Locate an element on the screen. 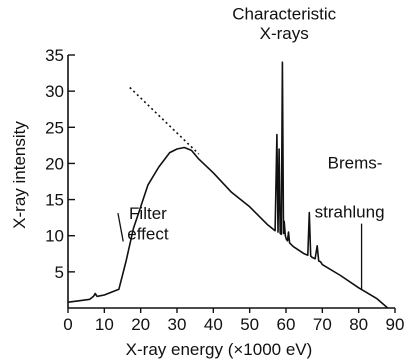 The width and height of the screenshot is (412, 363). x-tick-label: 70 is located at coordinates (322, 324).